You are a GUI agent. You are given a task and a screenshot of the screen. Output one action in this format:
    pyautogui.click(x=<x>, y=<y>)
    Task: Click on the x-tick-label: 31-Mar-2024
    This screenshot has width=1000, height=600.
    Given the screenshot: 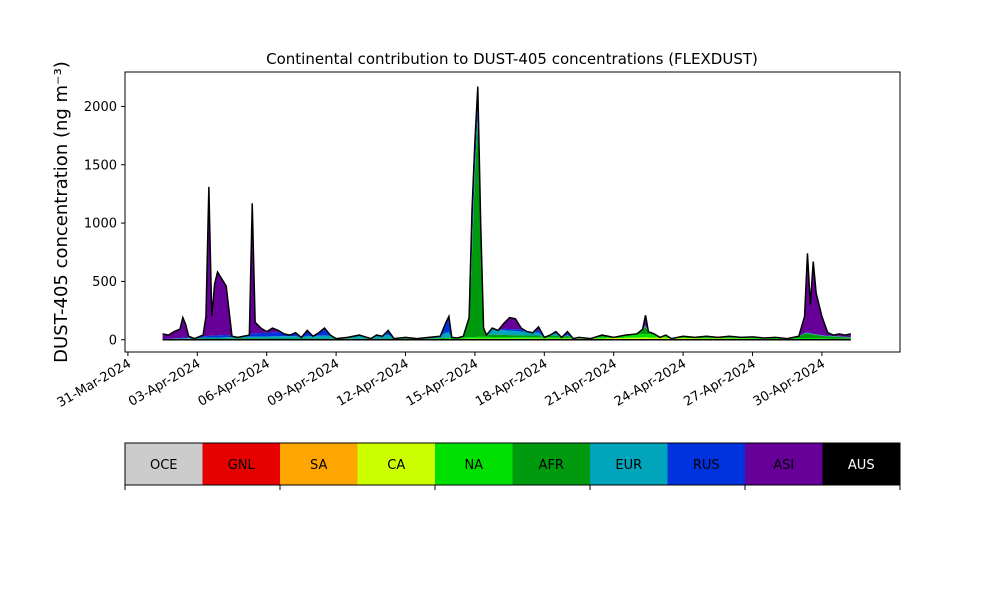 What is the action you would take?
    pyautogui.click(x=94, y=383)
    